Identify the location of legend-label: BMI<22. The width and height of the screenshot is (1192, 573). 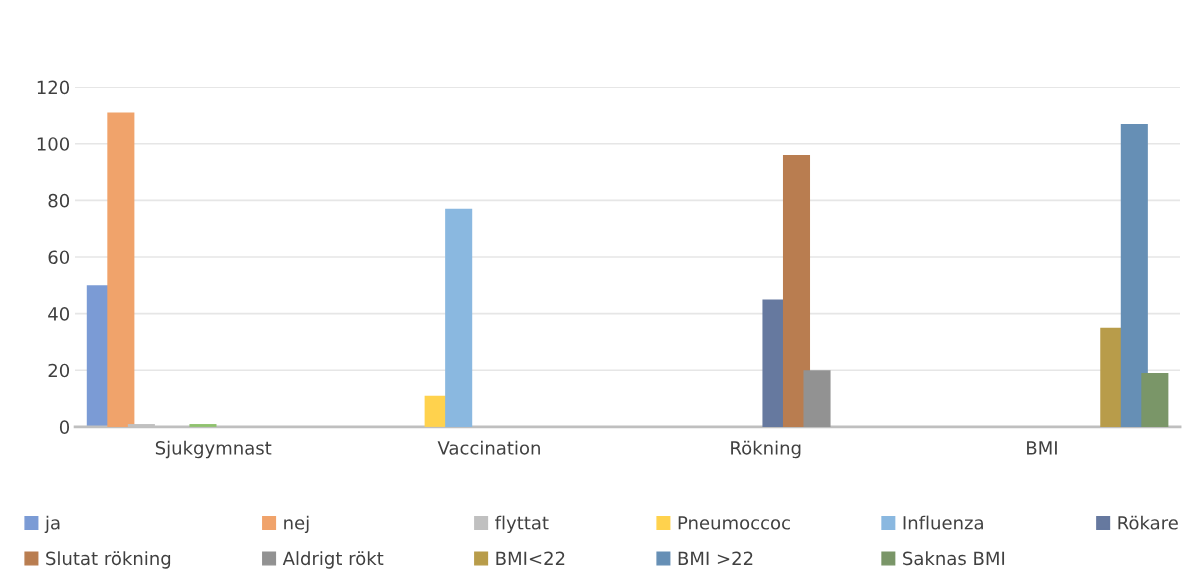
(530, 558).